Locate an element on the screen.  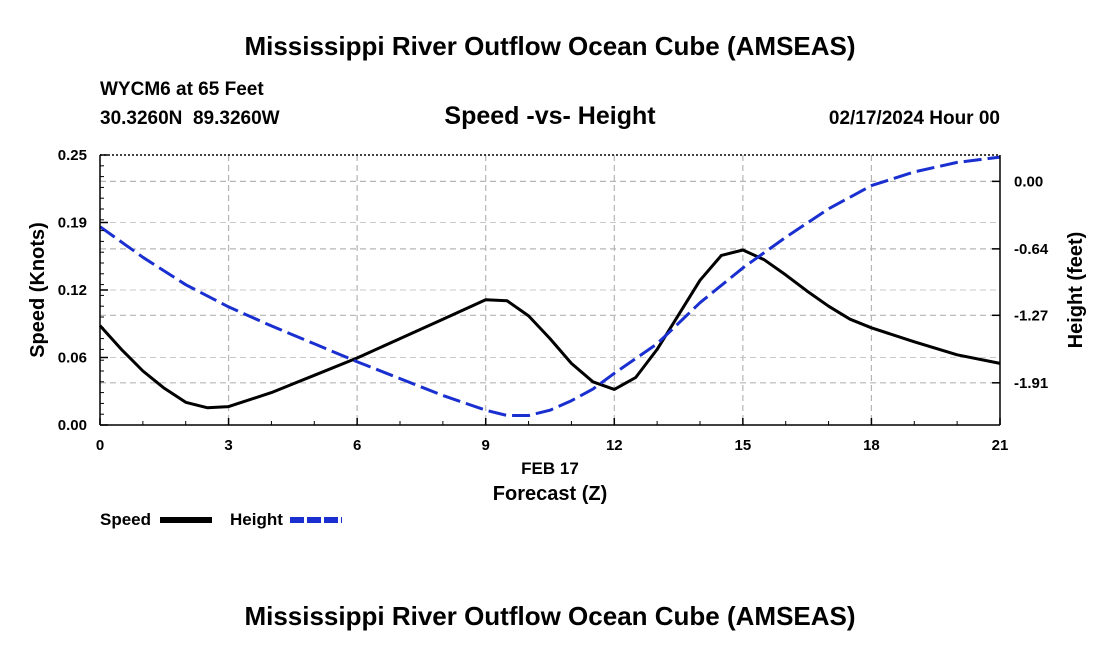
y2-axis-title: Height (feet) is located at coordinates (1076, 290).